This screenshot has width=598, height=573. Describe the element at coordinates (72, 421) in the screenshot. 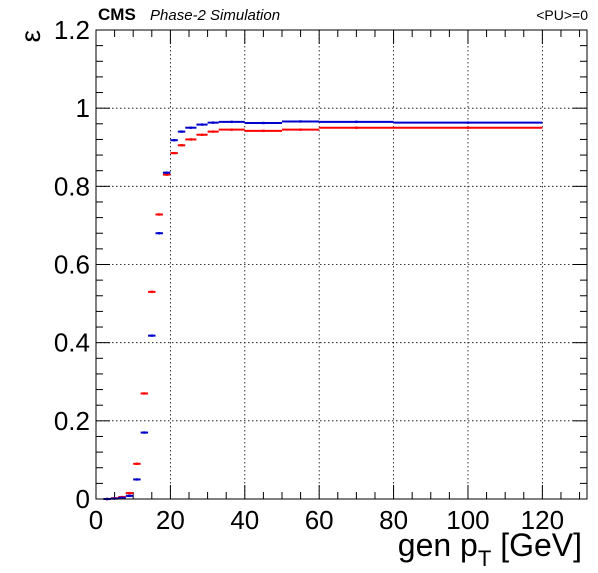

I see `y-tick-label: 0.2` at that location.